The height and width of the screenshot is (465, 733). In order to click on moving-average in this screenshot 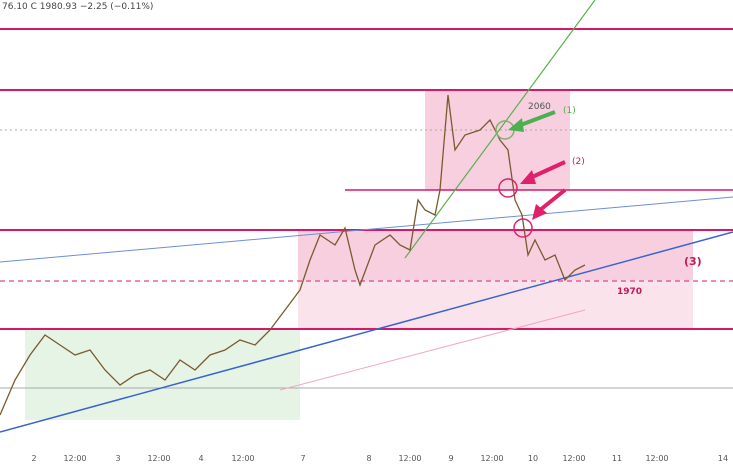, I will do `click(432, 350)`.